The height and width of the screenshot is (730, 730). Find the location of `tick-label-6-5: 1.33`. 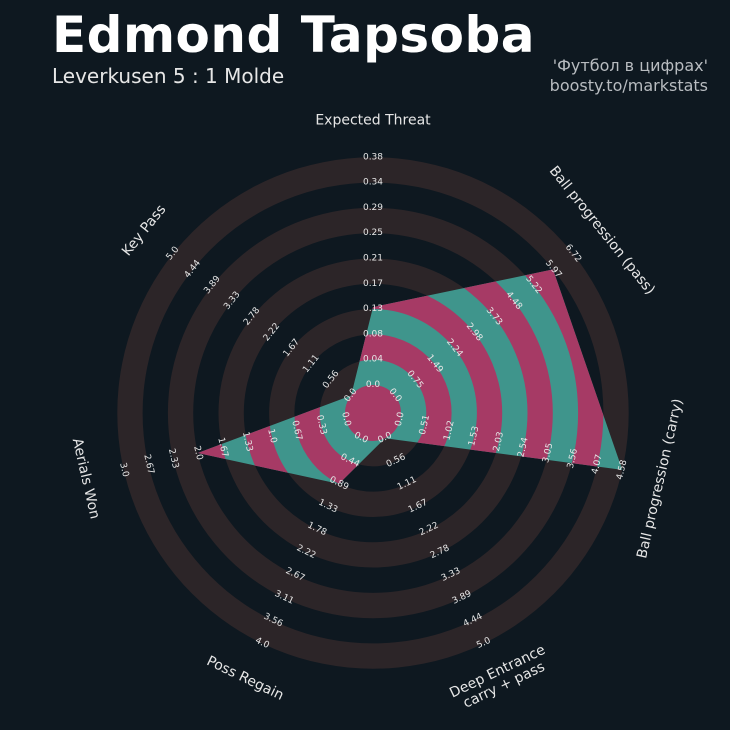

tick-label-6-5: 1.33 is located at coordinates (247, 442).